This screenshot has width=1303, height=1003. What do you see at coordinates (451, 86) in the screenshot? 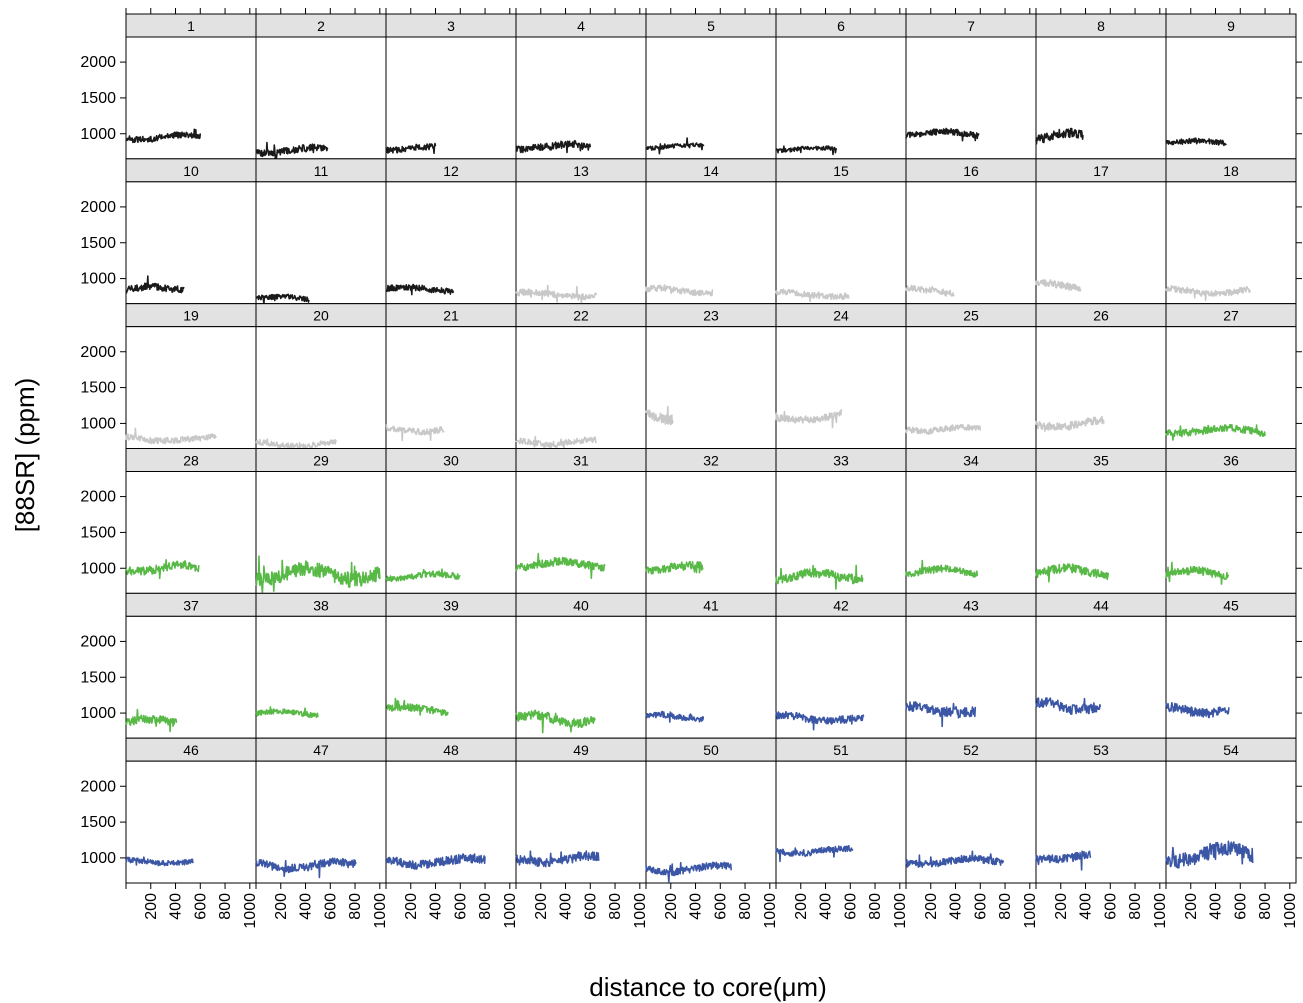
I see `panel-3: 3` at bounding box center [451, 86].